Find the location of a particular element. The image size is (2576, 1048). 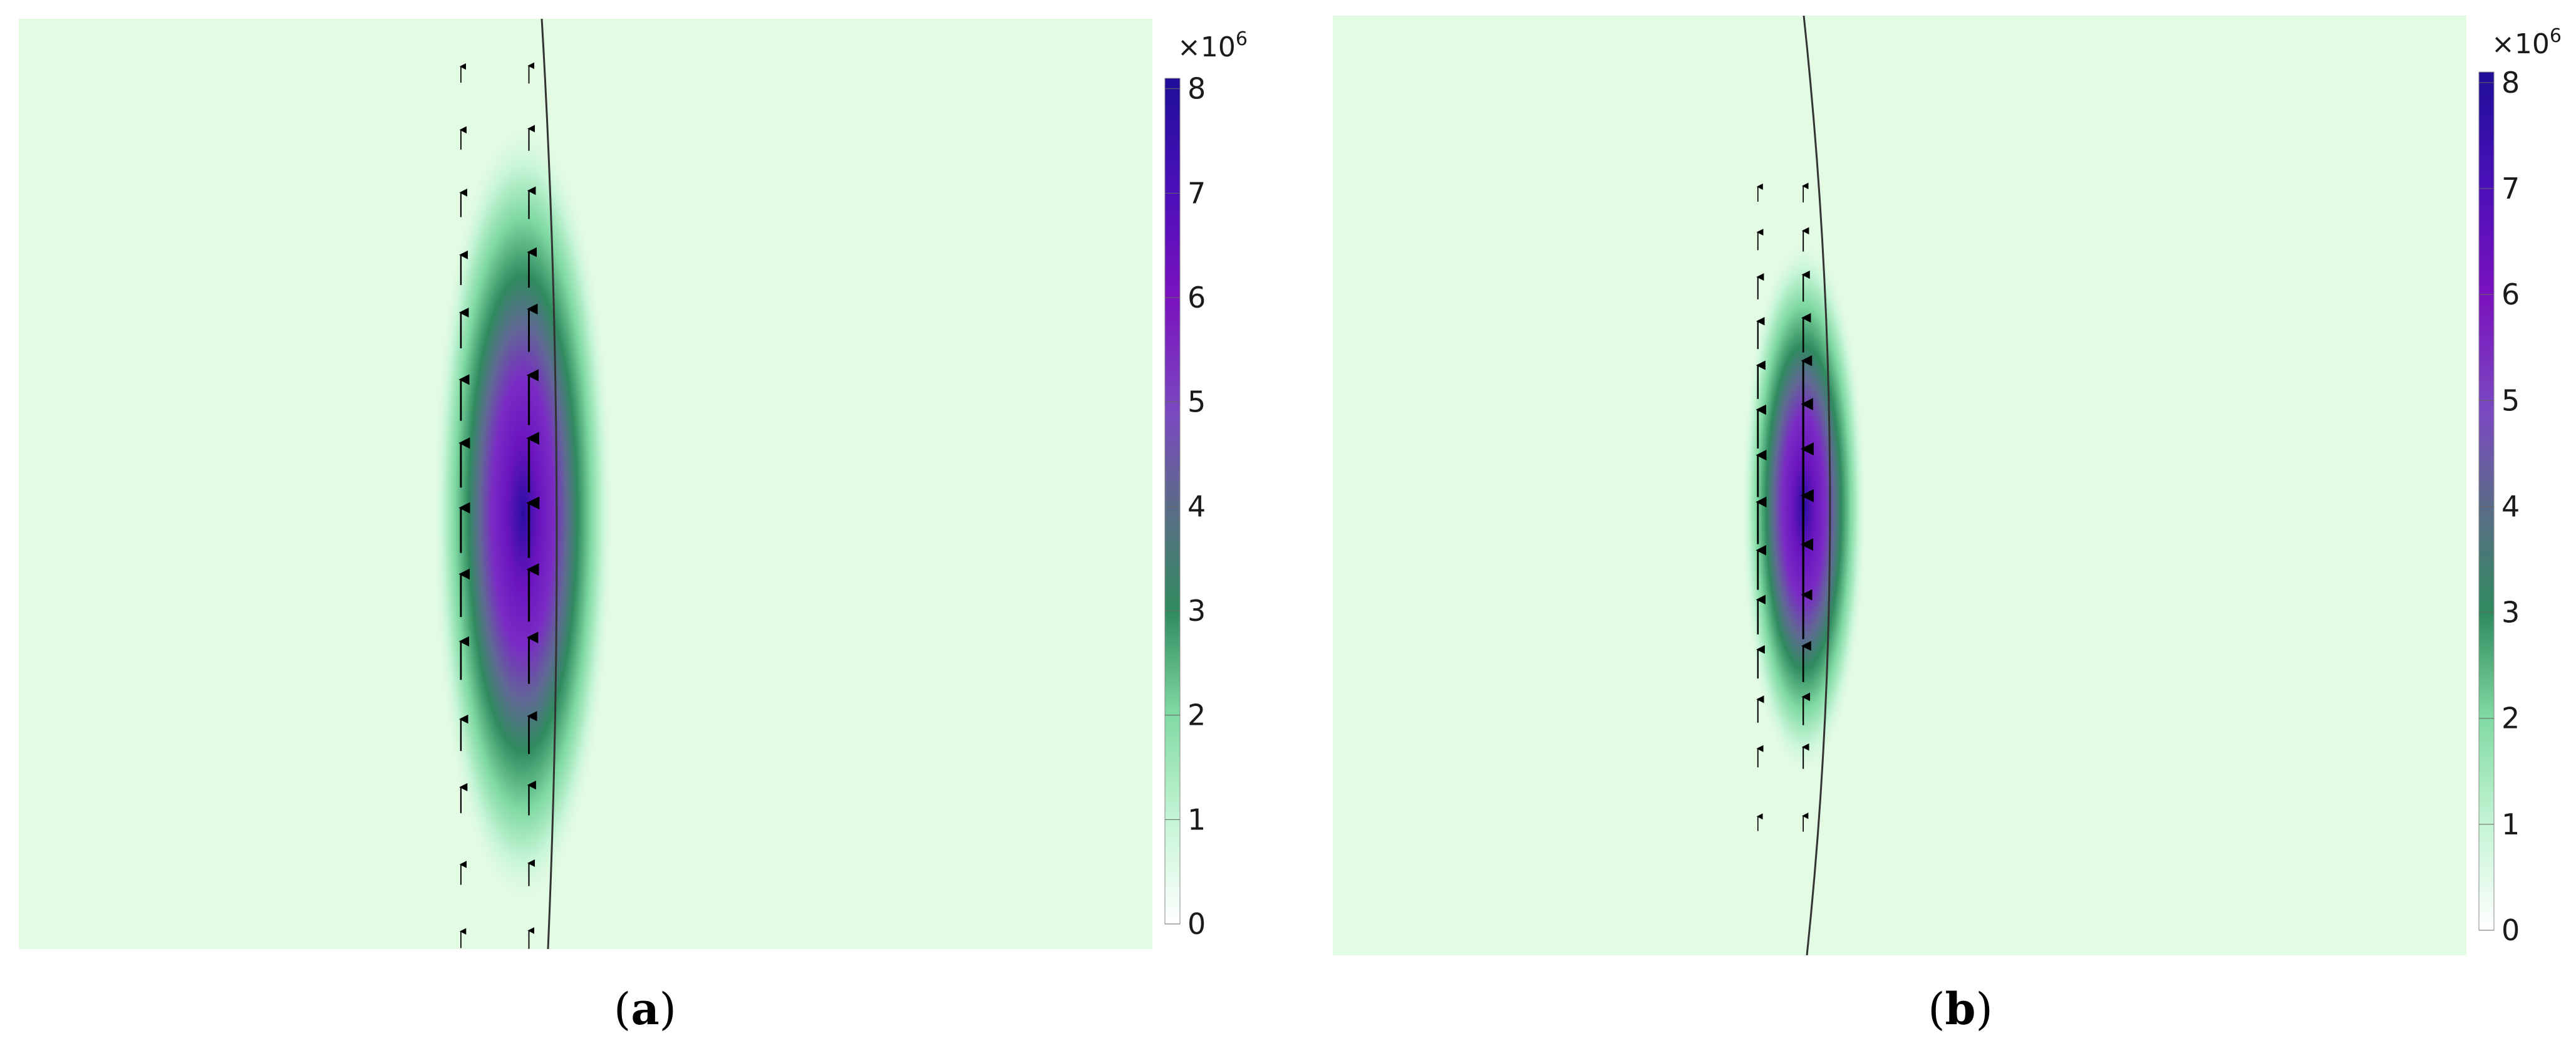

boundary-curve-a is located at coordinates (549, 484).